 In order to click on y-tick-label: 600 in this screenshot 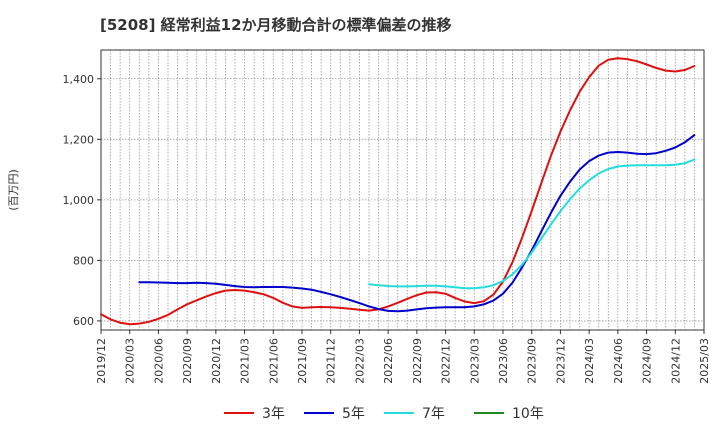, I will do `click(83, 321)`.